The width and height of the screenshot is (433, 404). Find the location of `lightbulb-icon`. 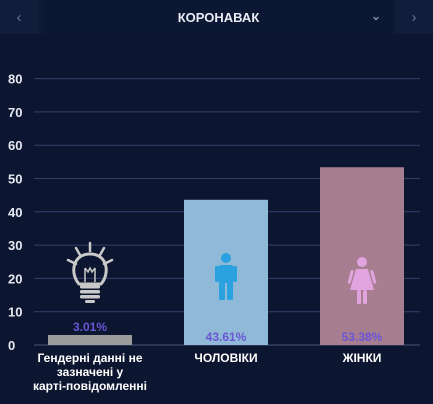

lightbulb-icon is located at coordinates (90, 272).